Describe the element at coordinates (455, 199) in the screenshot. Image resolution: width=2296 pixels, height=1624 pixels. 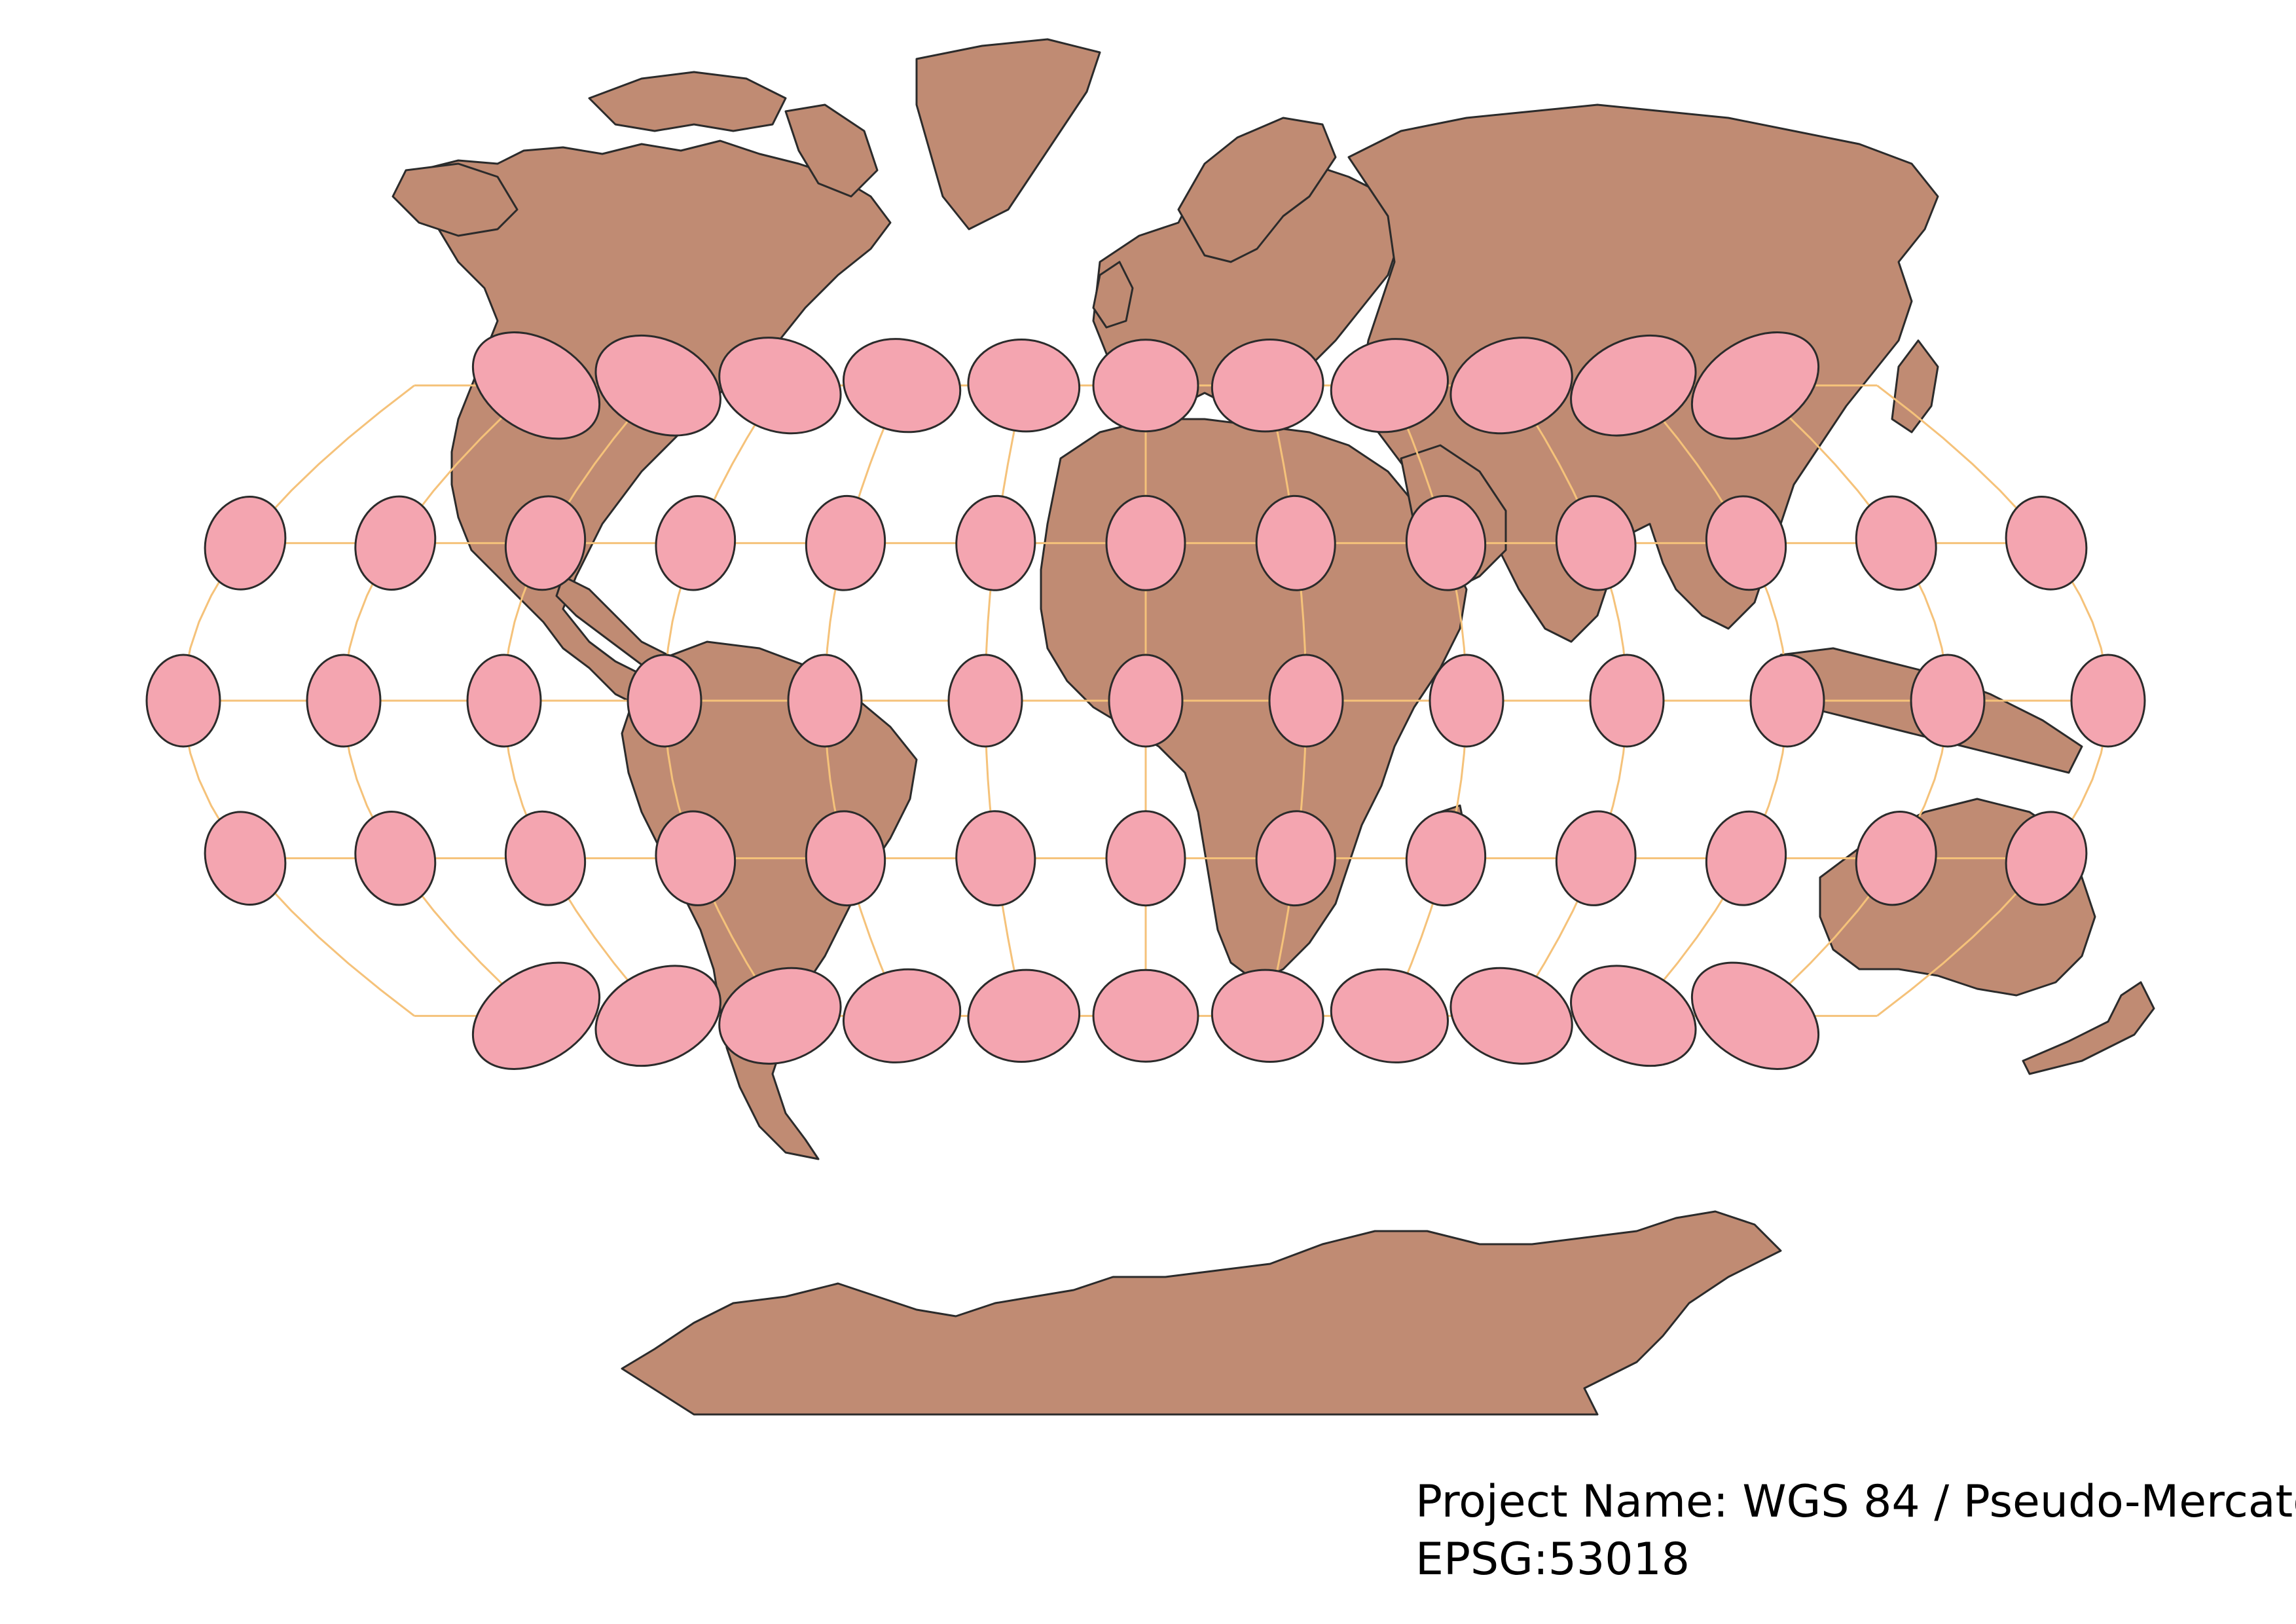
I see `alaska` at that location.